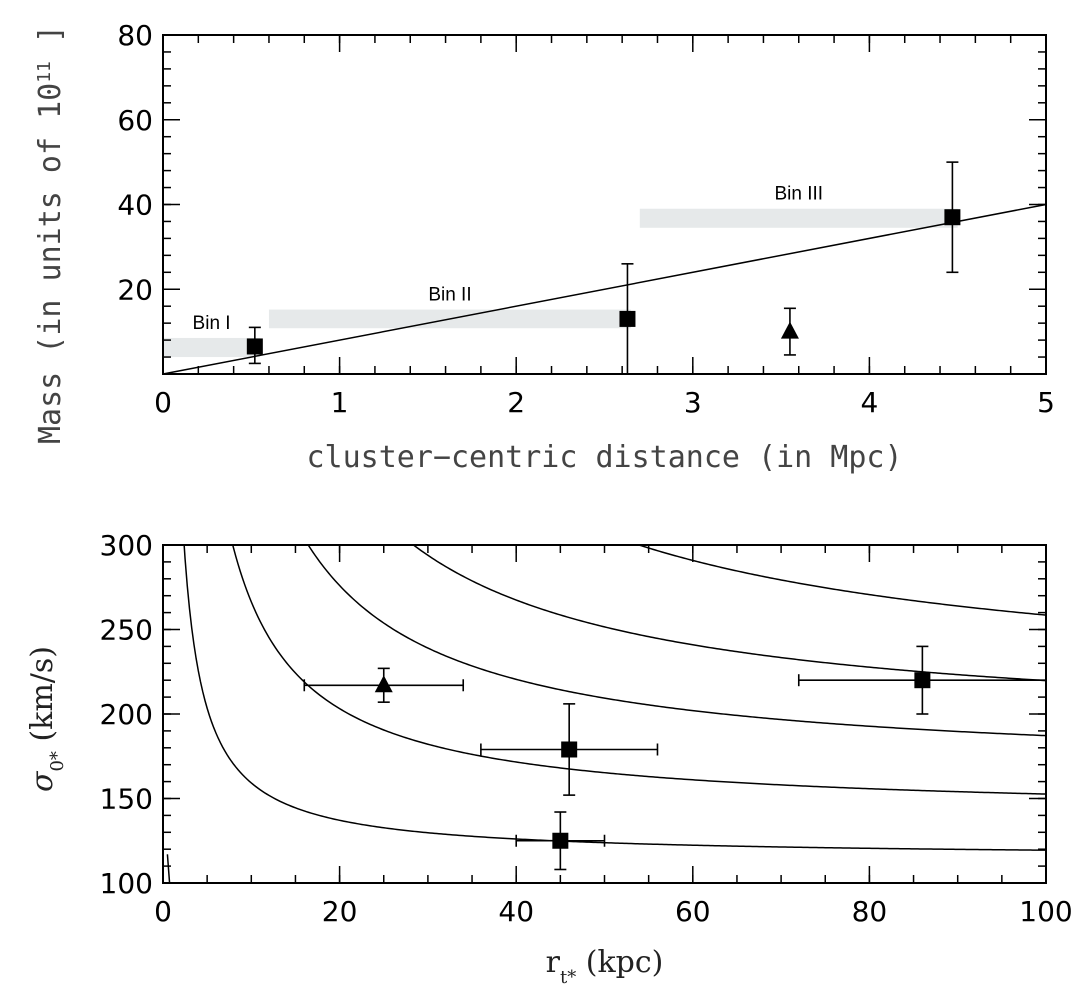 This screenshot has width=1082, height=988. I want to click on fit-line-group, so click(604, 290).